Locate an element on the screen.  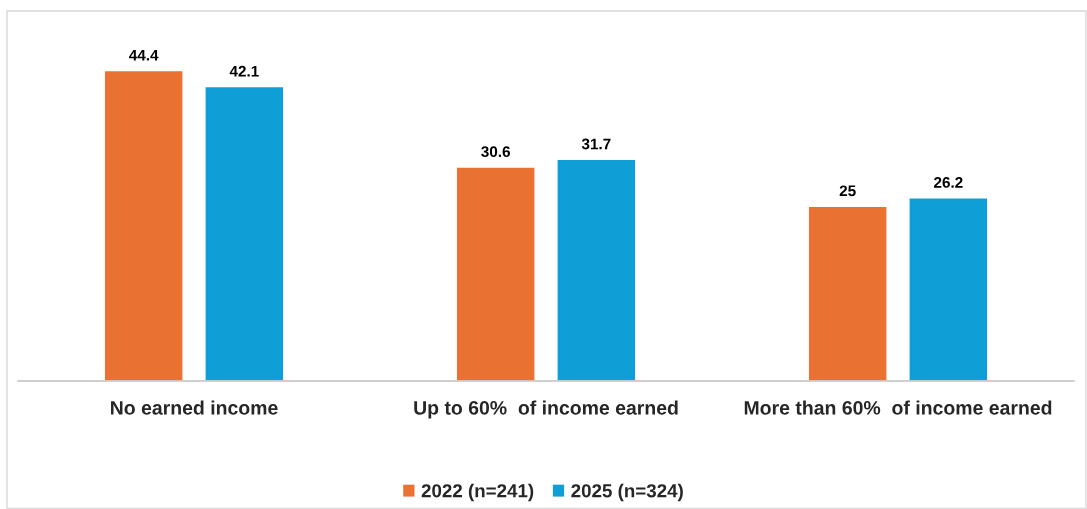
data-label: 30.6 is located at coordinates (495, 152).